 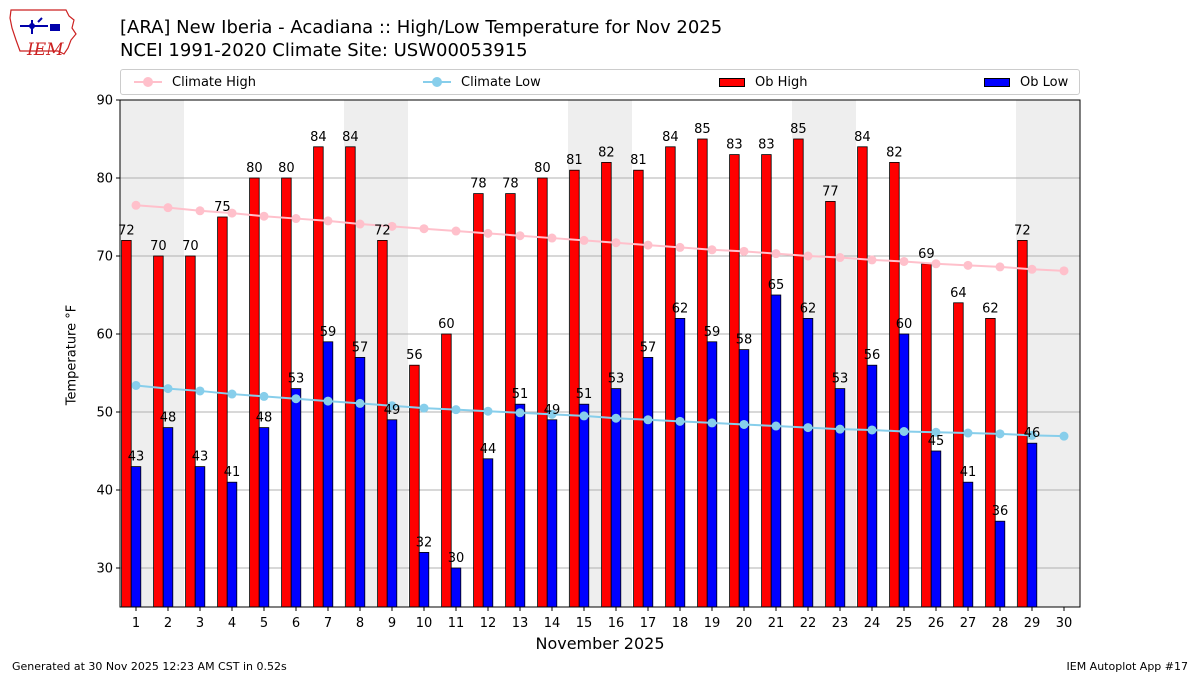 What do you see at coordinates (520, 623) in the screenshot?
I see `x-tick-label: 13` at bounding box center [520, 623].